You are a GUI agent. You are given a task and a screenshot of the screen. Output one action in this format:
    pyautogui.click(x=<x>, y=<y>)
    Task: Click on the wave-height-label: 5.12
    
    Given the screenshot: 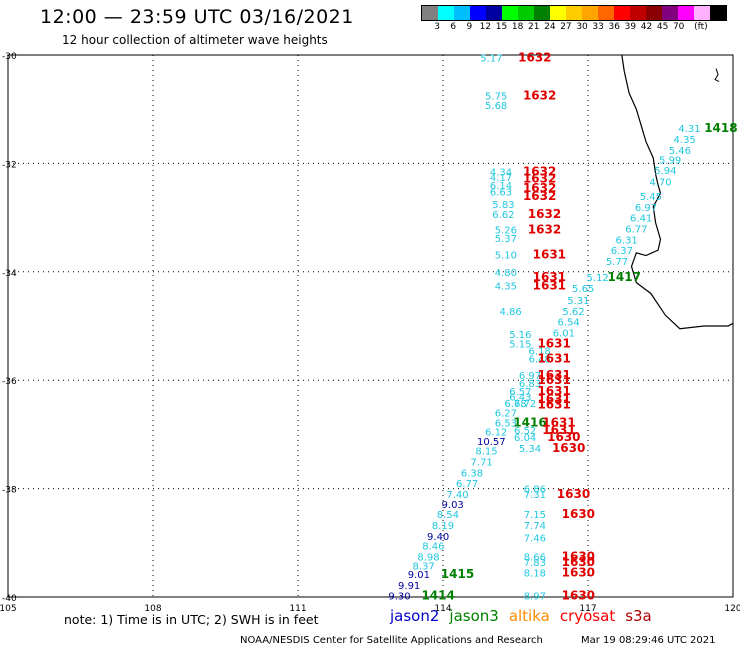 What is the action you would take?
    pyautogui.click(x=598, y=278)
    